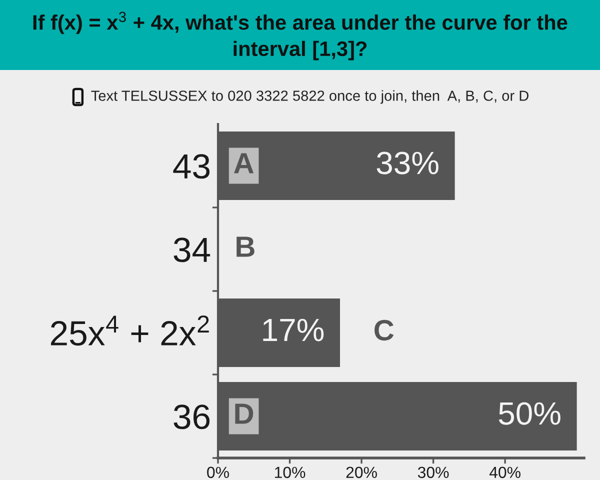 This screenshot has width=600, height=480. Describe the element at coordinates (290, 472) in the screenshot. I see `x-tick-label: 10%` at that location.